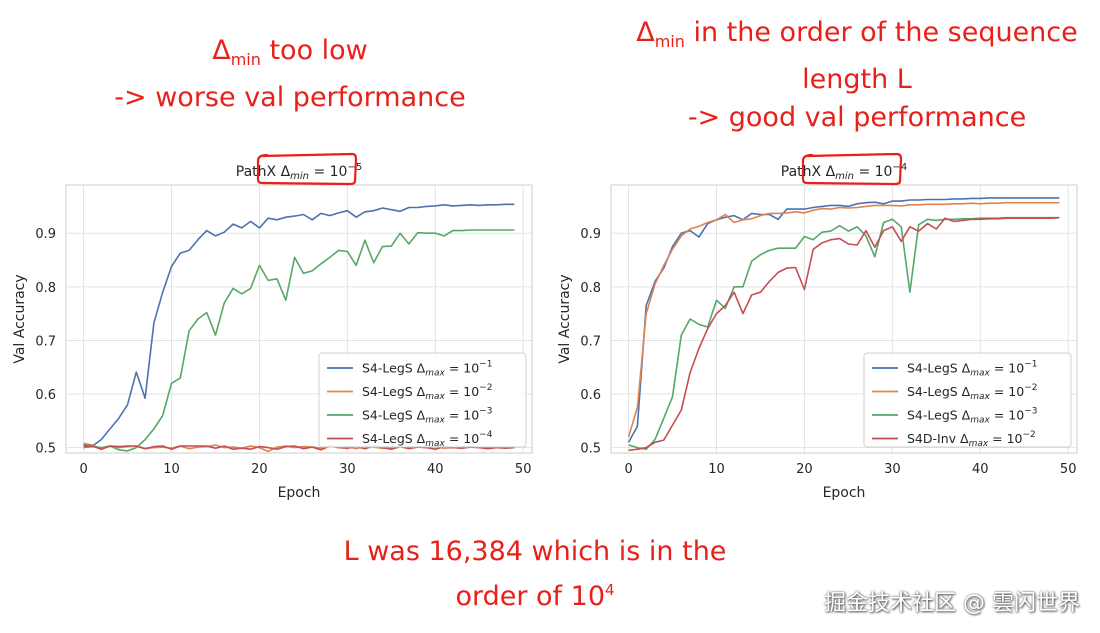 The height and width of the screenshot is (633, 1100). Describe the element at coordinates (971, 439) in the screenshot. I see `legend-label-4: S4D-Inv Δmax = 10−2` at that location.